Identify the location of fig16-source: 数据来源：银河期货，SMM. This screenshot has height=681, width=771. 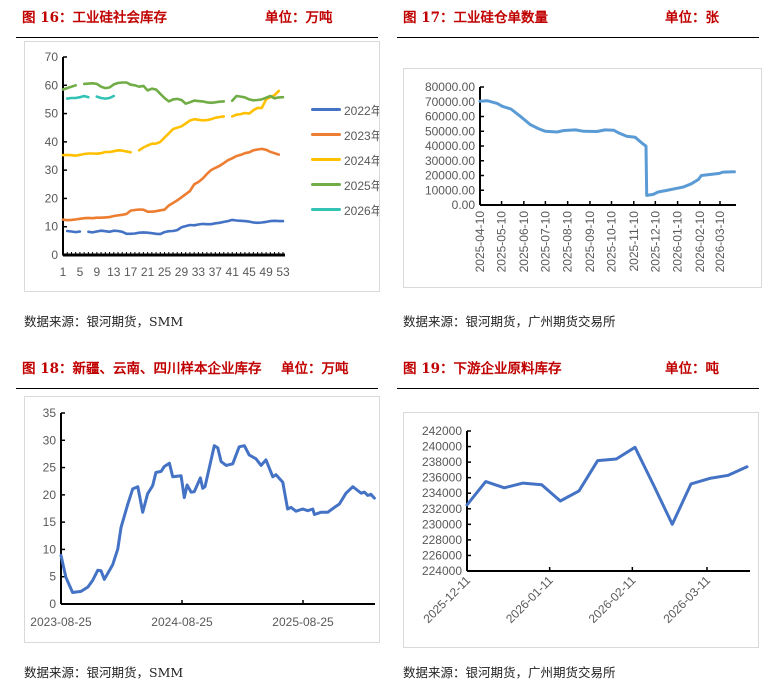
(104, 321).